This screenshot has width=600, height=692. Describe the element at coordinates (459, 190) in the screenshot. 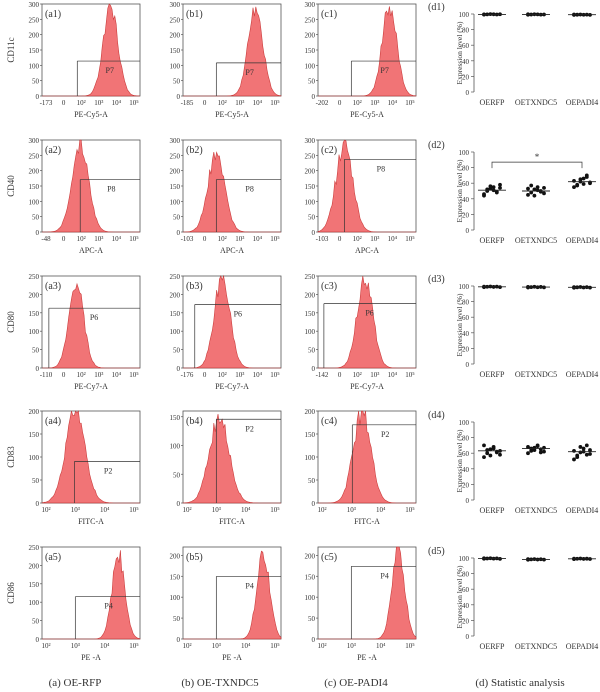

I see `y-axis-label: Expression level (%)` at that location.